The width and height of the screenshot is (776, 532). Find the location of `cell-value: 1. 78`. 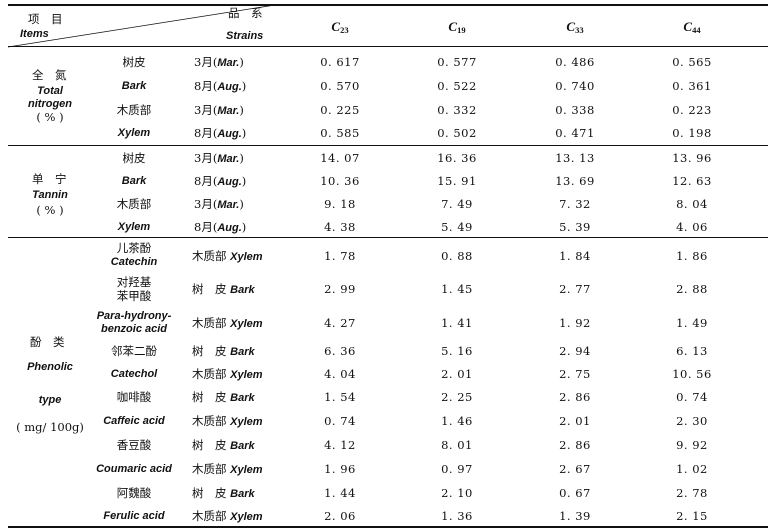

cell-value: 1. 78 is located at coordinates (340, 256).